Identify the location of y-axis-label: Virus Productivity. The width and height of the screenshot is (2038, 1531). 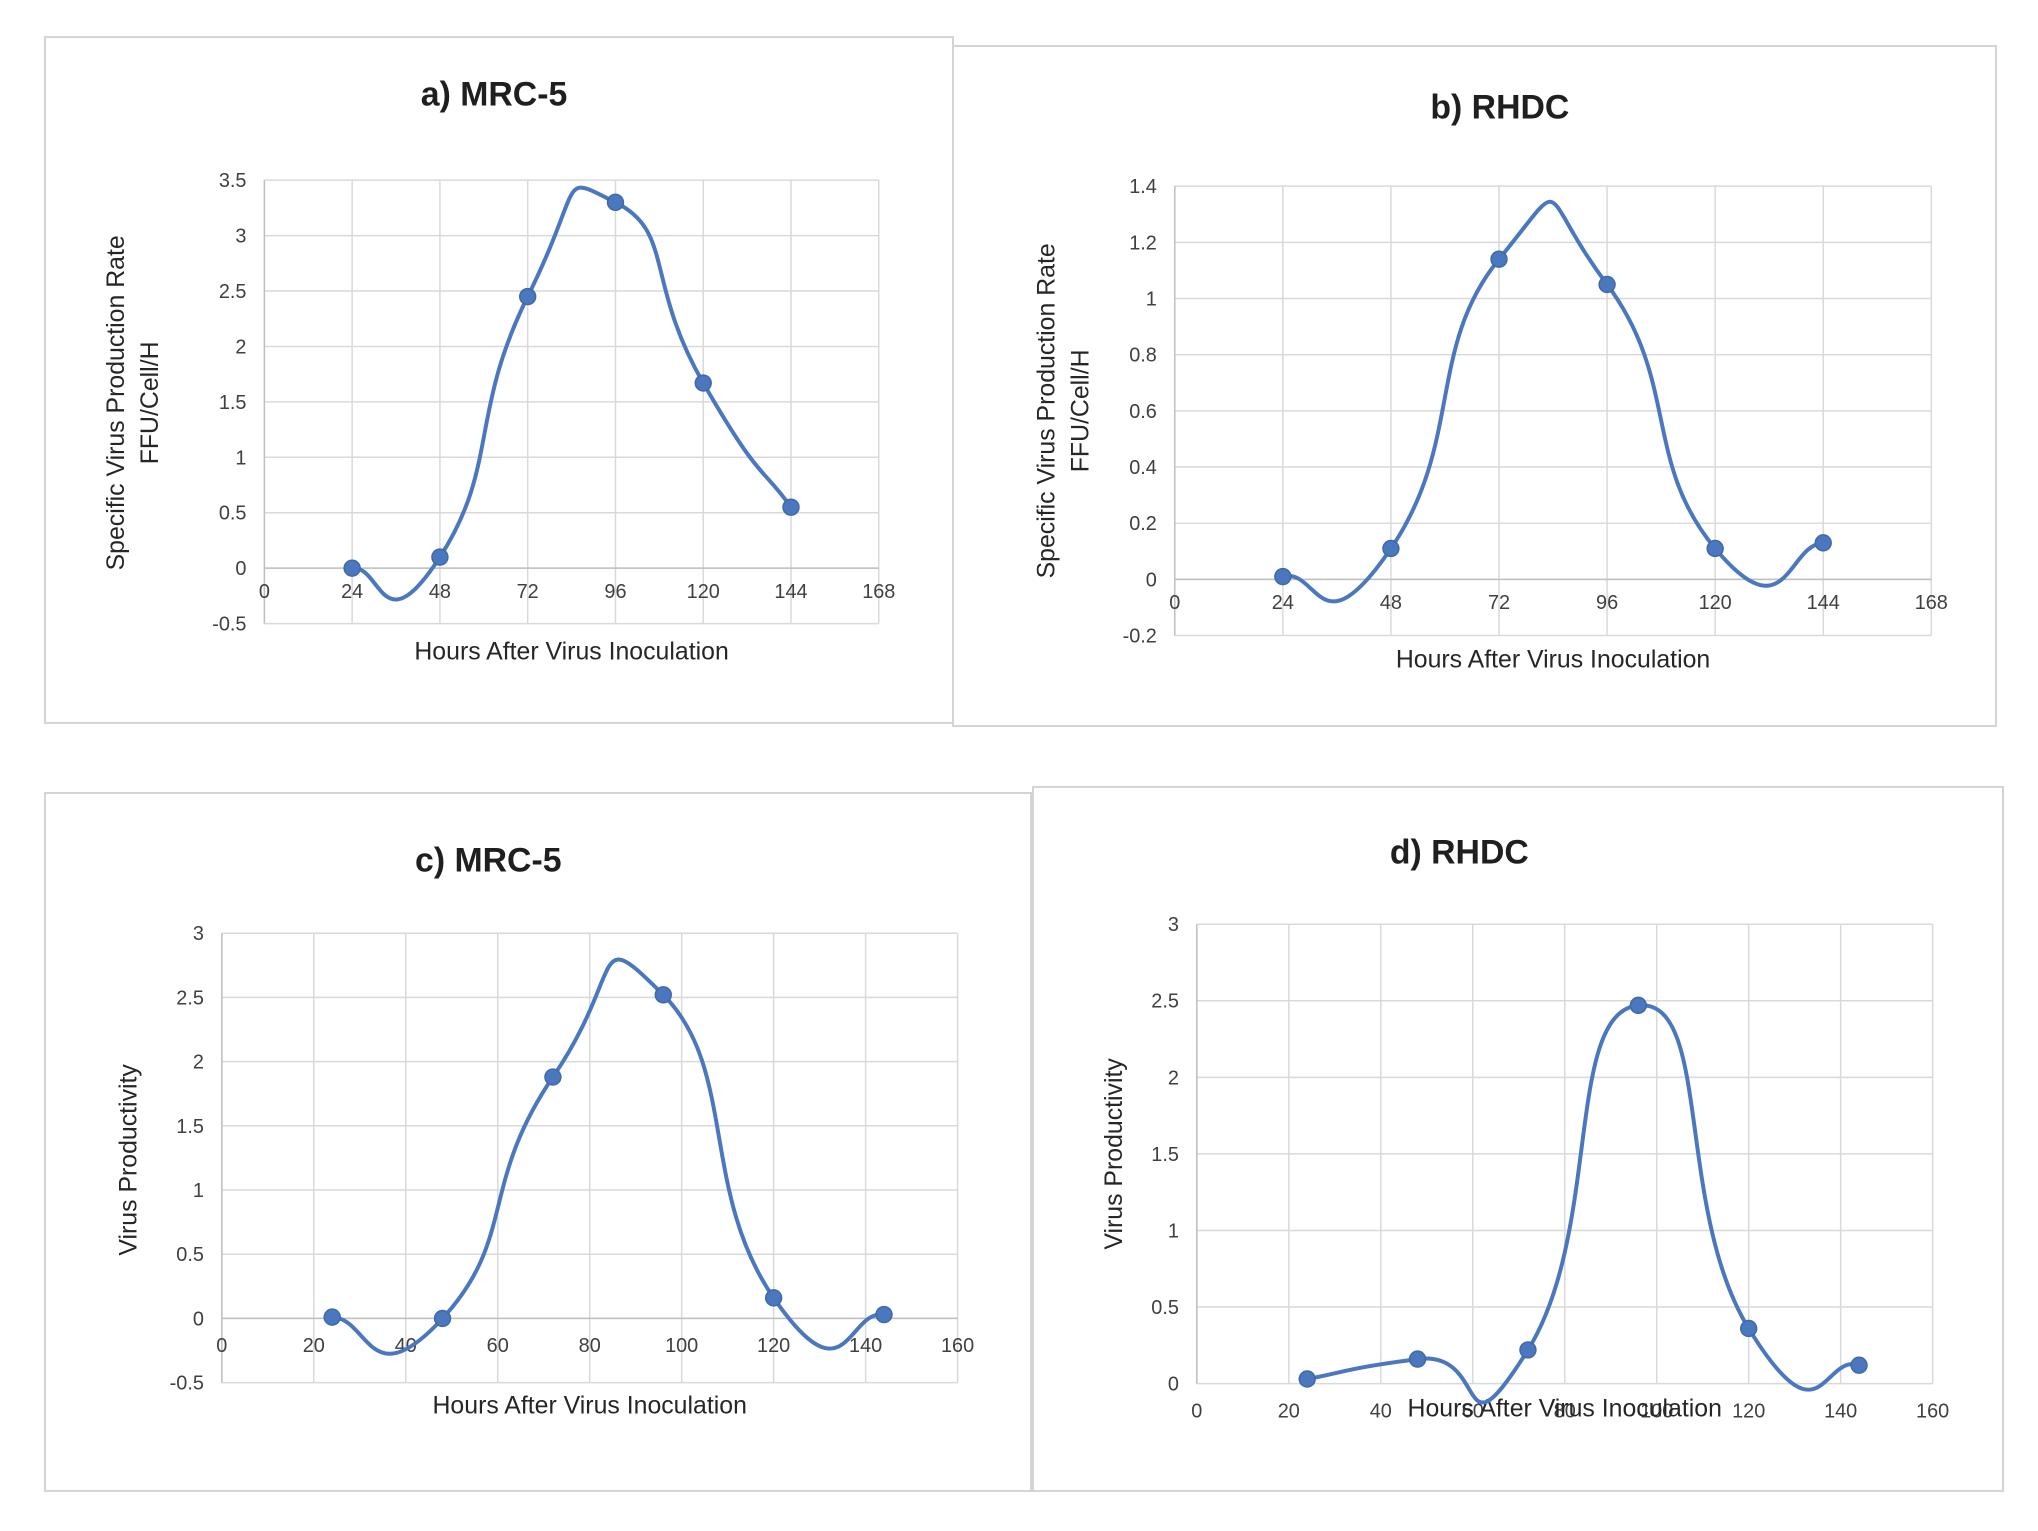
(1114, 1154).